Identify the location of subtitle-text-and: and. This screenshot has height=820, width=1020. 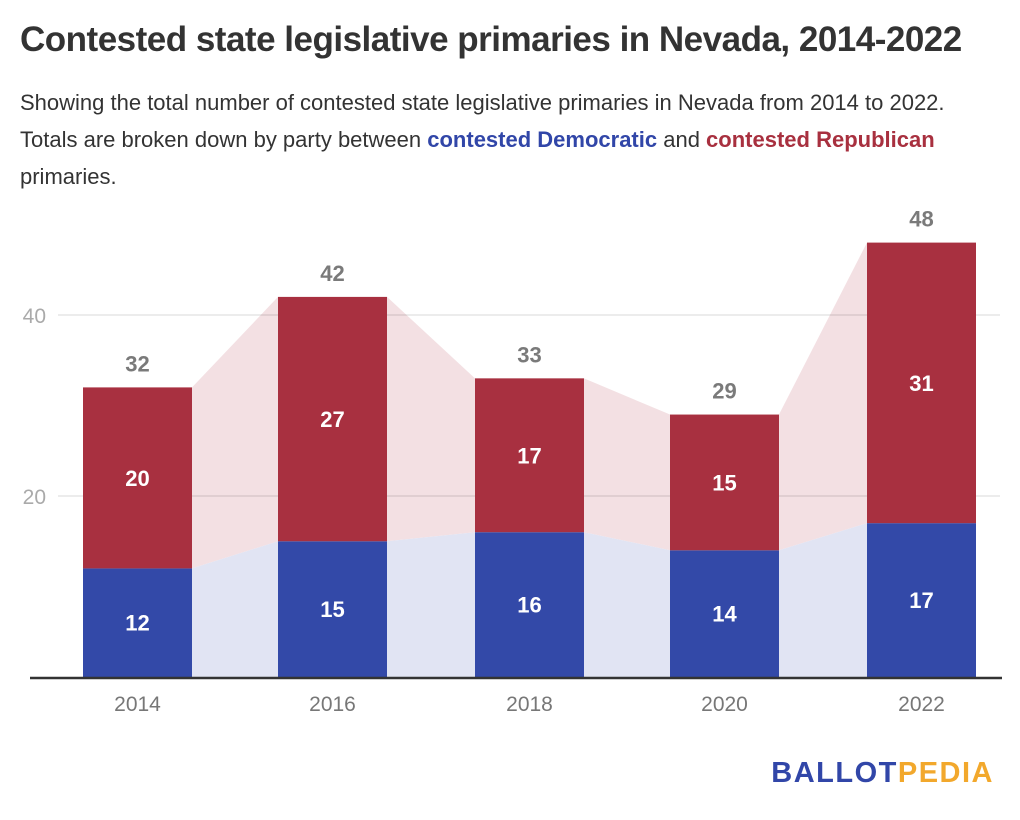
(682, 139).